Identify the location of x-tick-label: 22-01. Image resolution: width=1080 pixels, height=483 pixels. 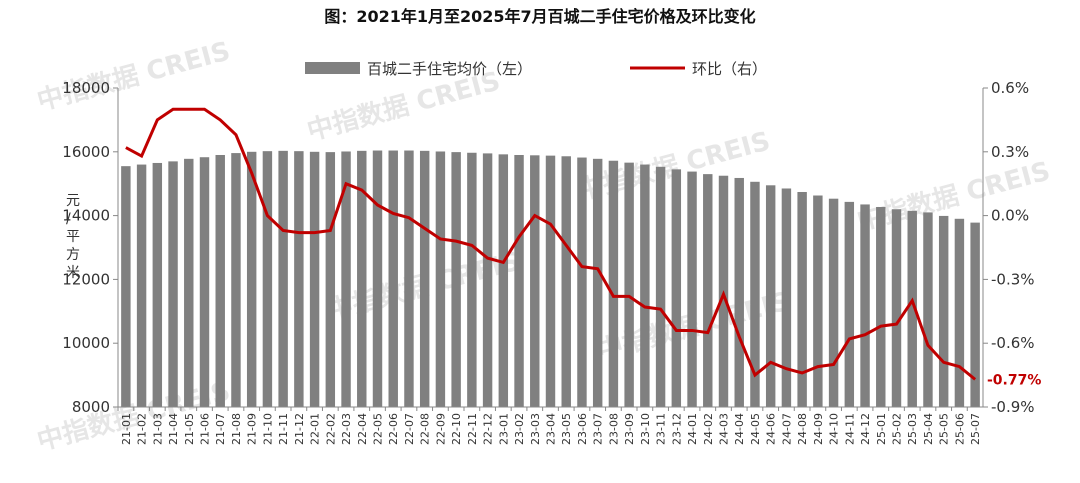
(315, 429).